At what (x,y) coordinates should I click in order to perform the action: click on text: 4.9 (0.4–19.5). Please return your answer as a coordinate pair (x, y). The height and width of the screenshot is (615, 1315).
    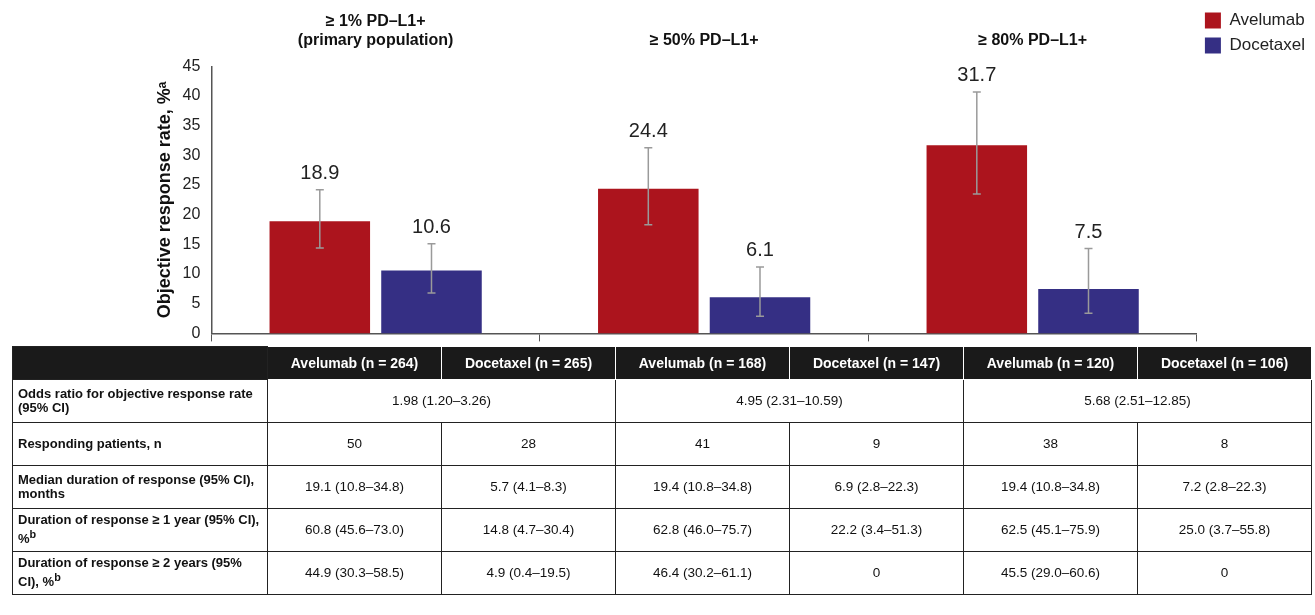
    Looking at the image, I should click on (528, 573).